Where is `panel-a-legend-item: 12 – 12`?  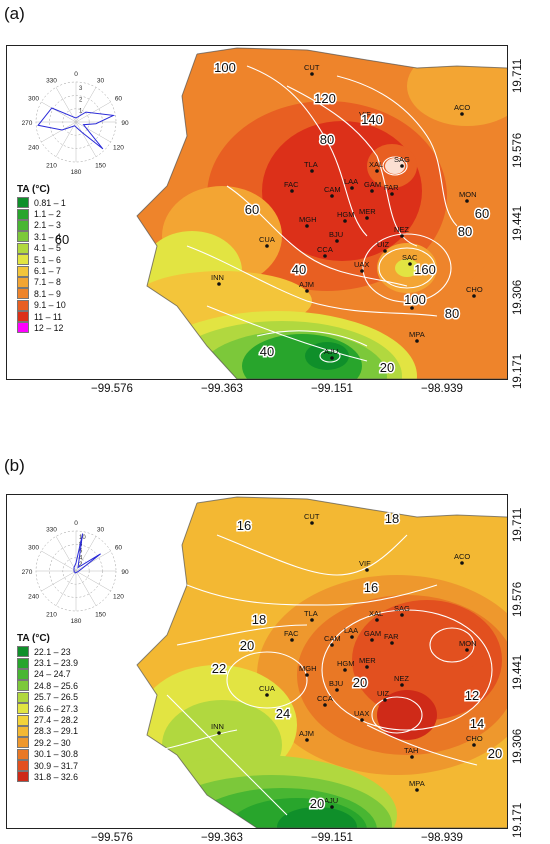
panel-a-legend-item: 12 – 12 is located at coordinates (41, 328).